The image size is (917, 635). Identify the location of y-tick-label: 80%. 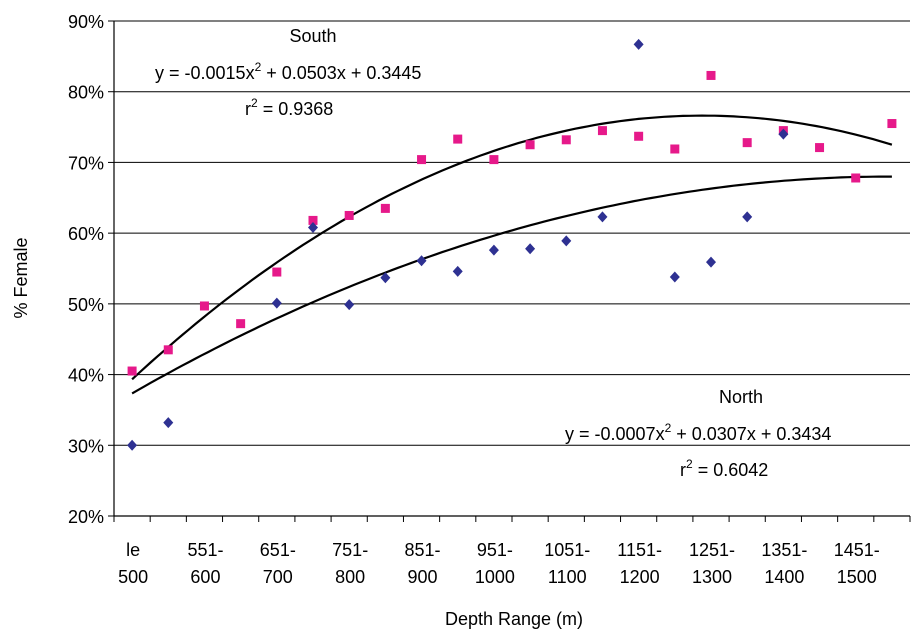
(86, 93).